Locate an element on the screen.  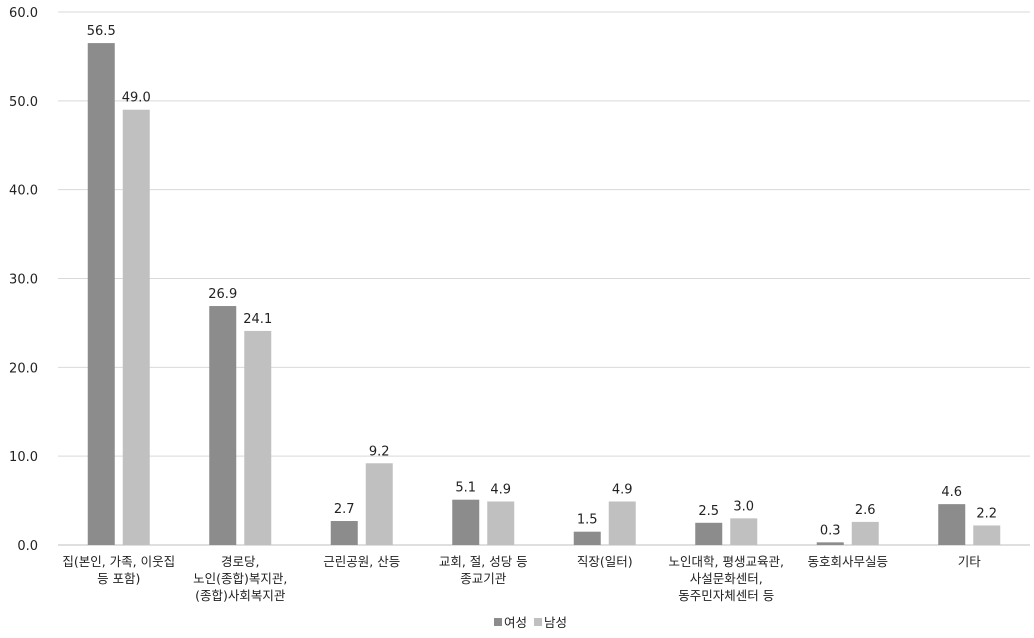
x-category-label: 직장(일터) is located at coordinates (605, 561).